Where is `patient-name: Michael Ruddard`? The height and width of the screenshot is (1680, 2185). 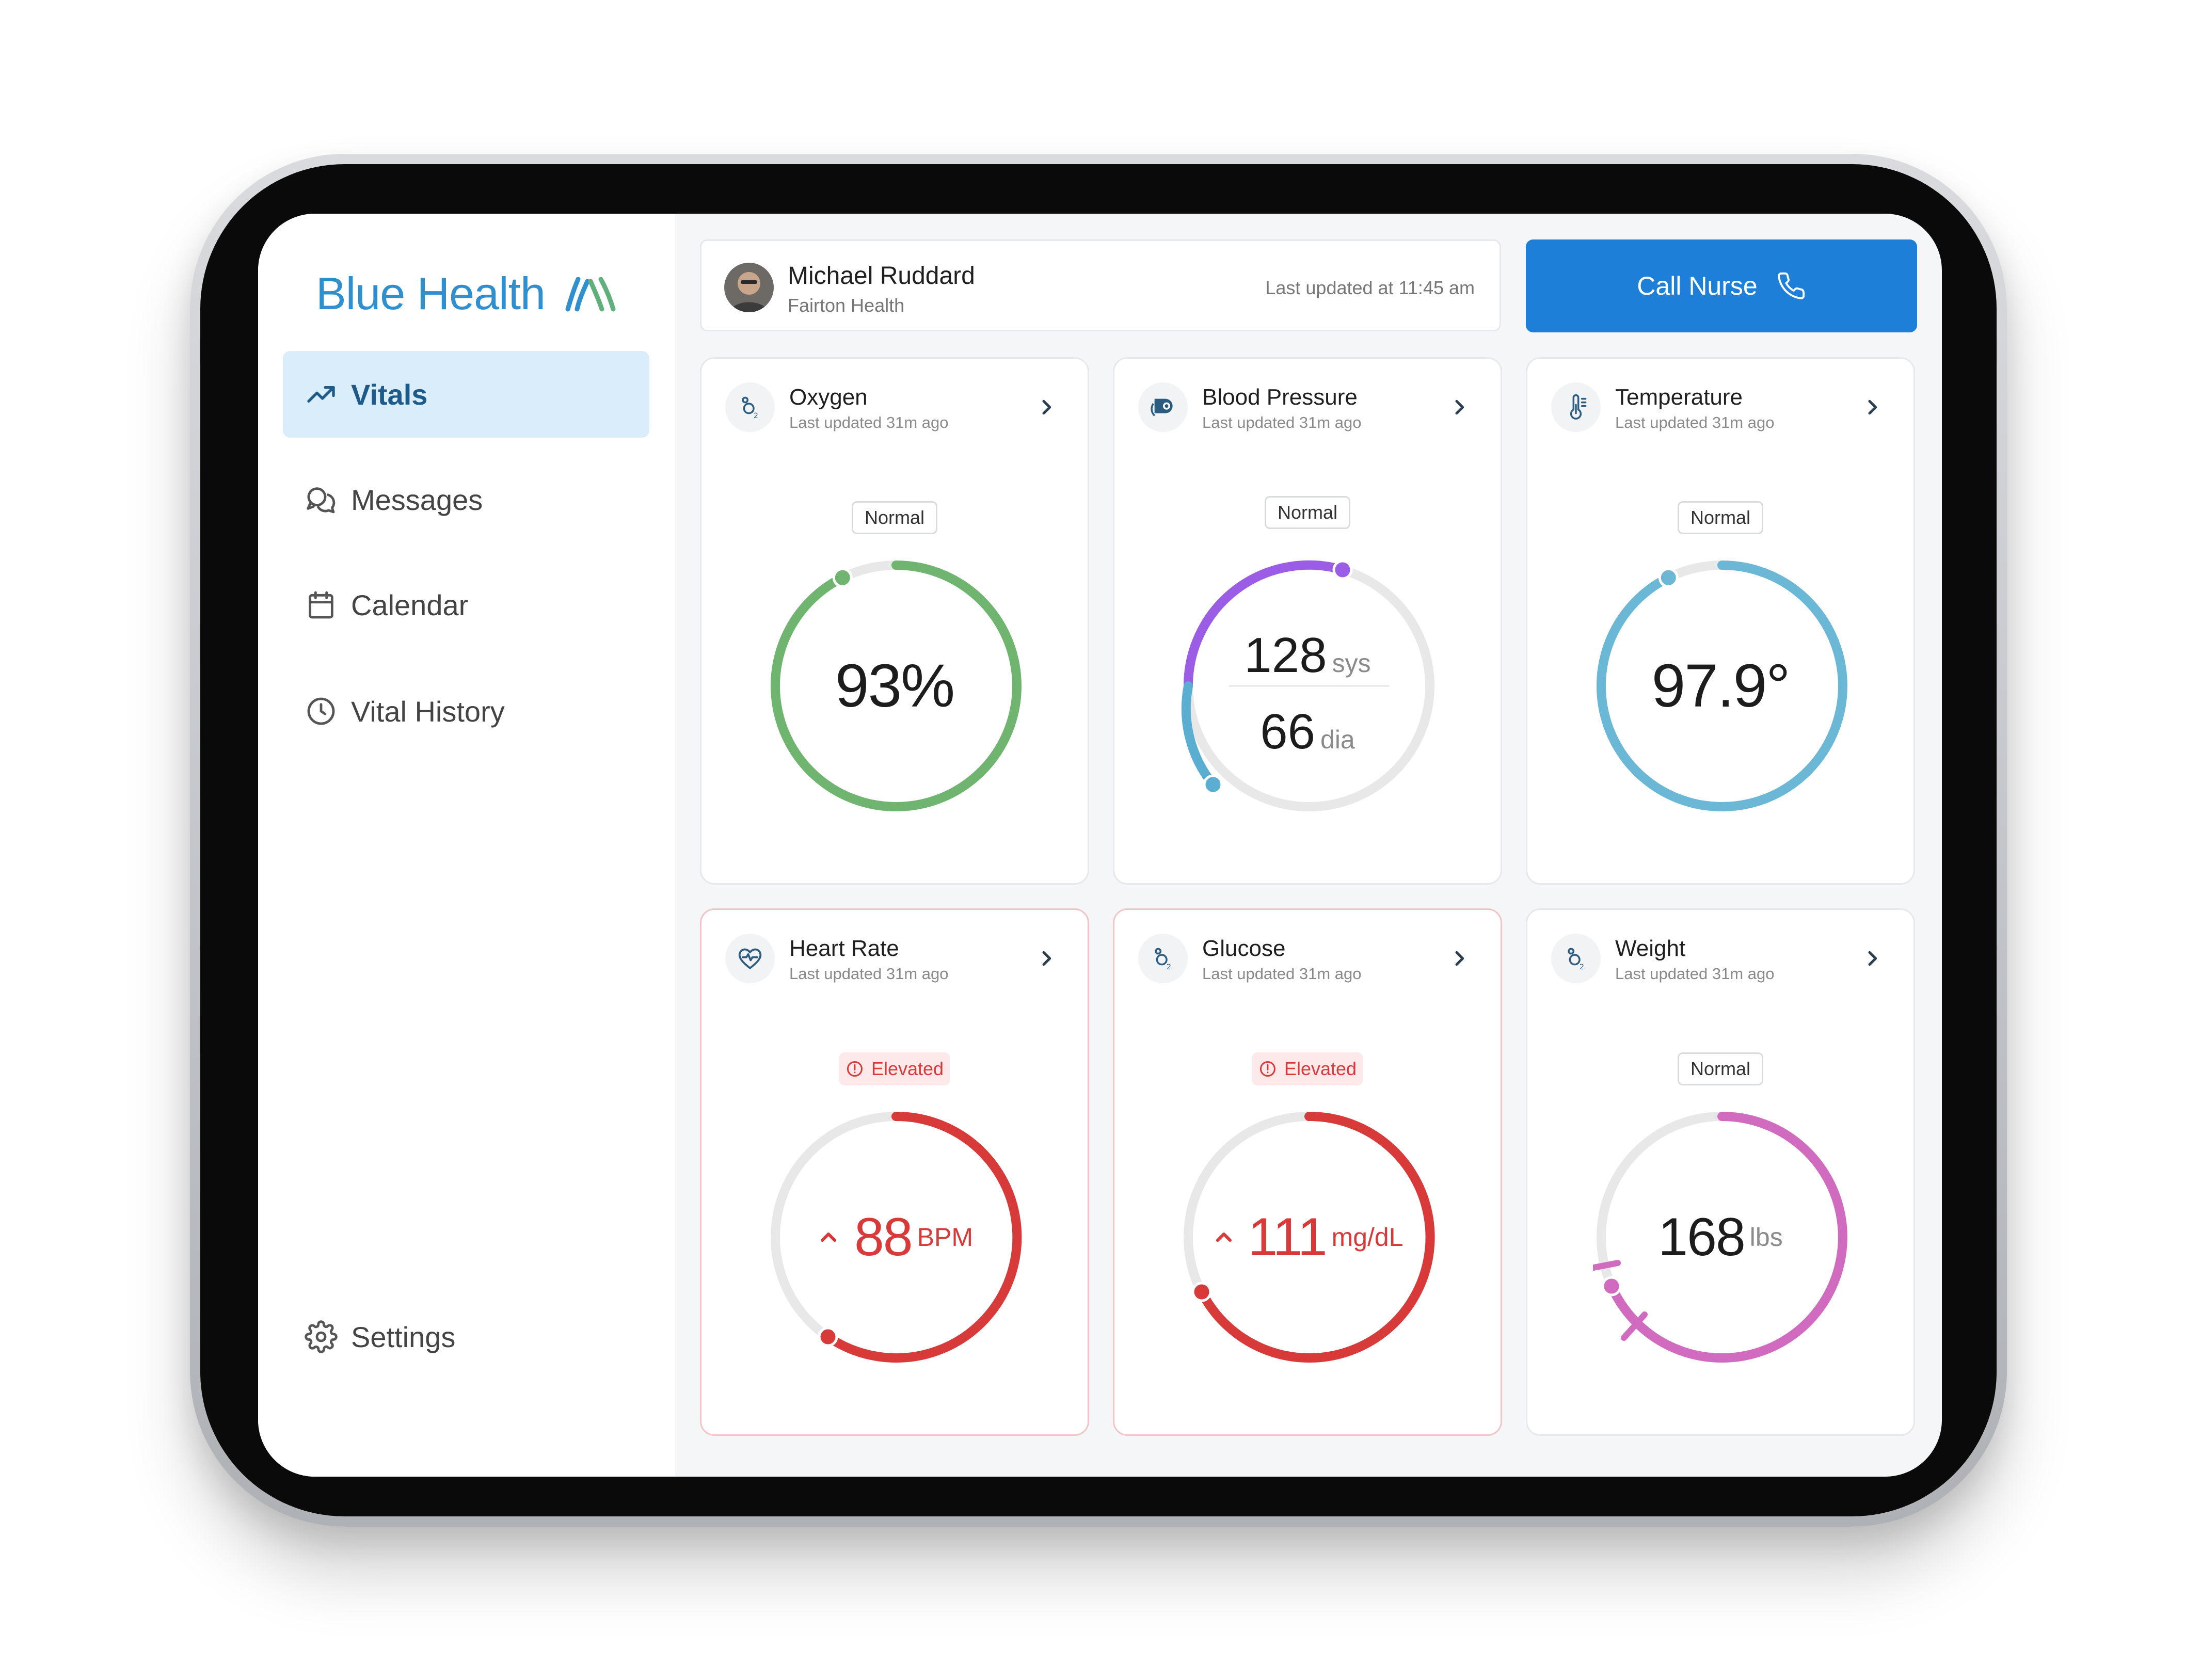 patient-name: Michael Ruddard is located at coordinates (881, 276).